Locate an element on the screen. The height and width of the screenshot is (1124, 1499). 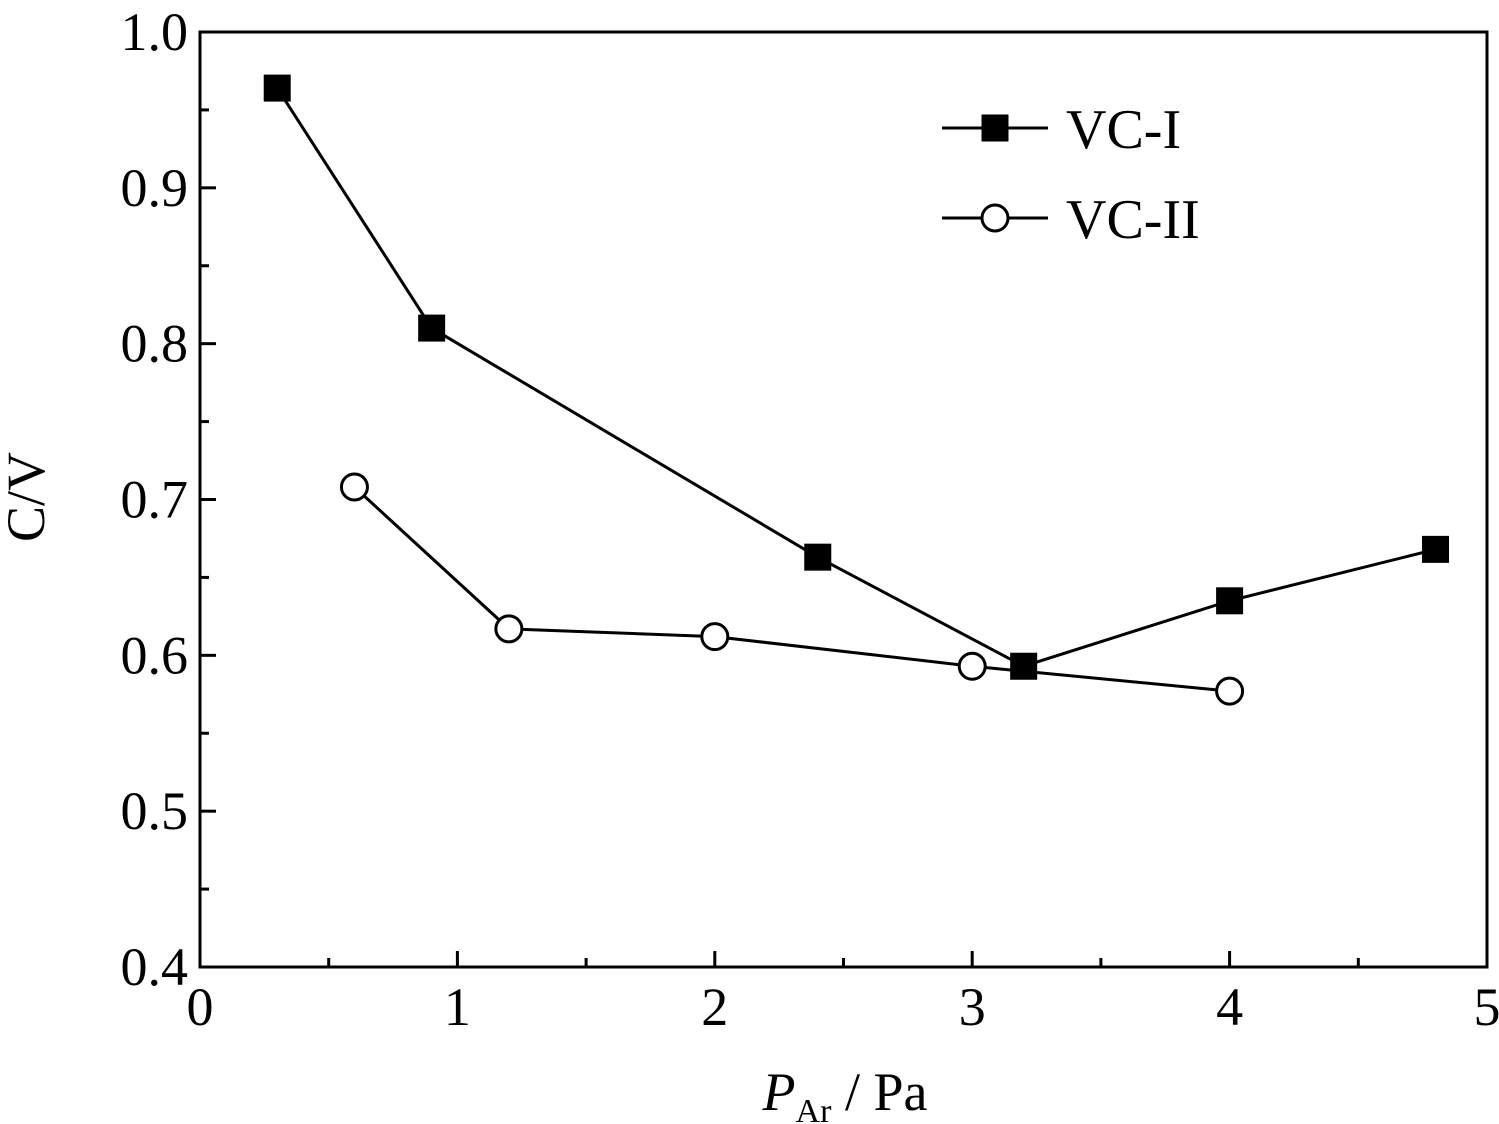
y-tick-label: 0.8 is located at coordinates (155, 344).